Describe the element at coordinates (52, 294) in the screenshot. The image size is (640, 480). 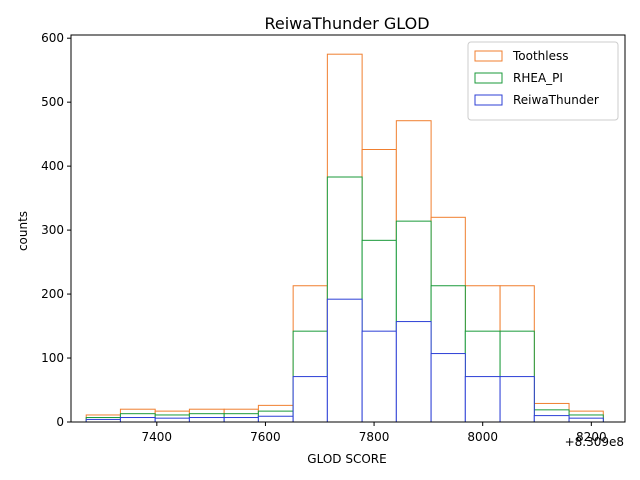
I see `y-tick-label: 200` at that location.